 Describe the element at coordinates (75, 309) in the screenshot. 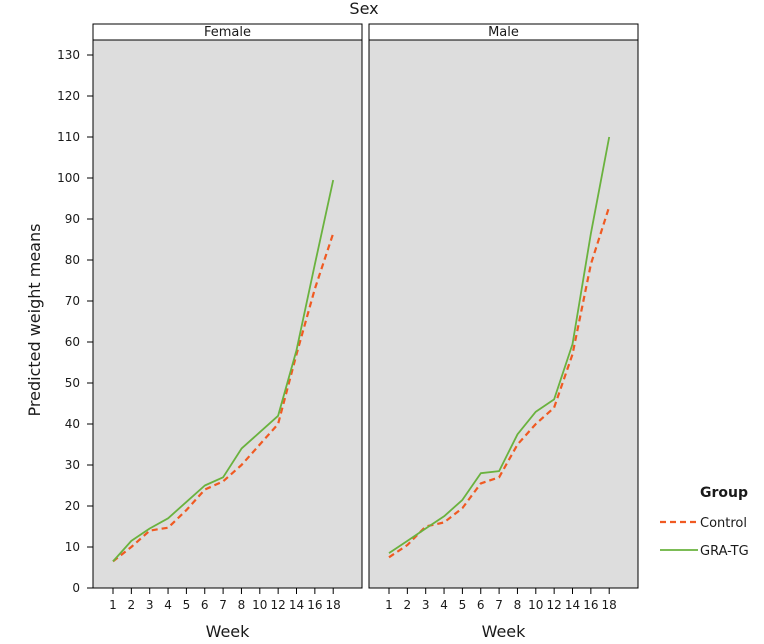

I see `y-axis: 0 10 20 30 40 50 60 70 80 90 100 110 120 130` at that location.